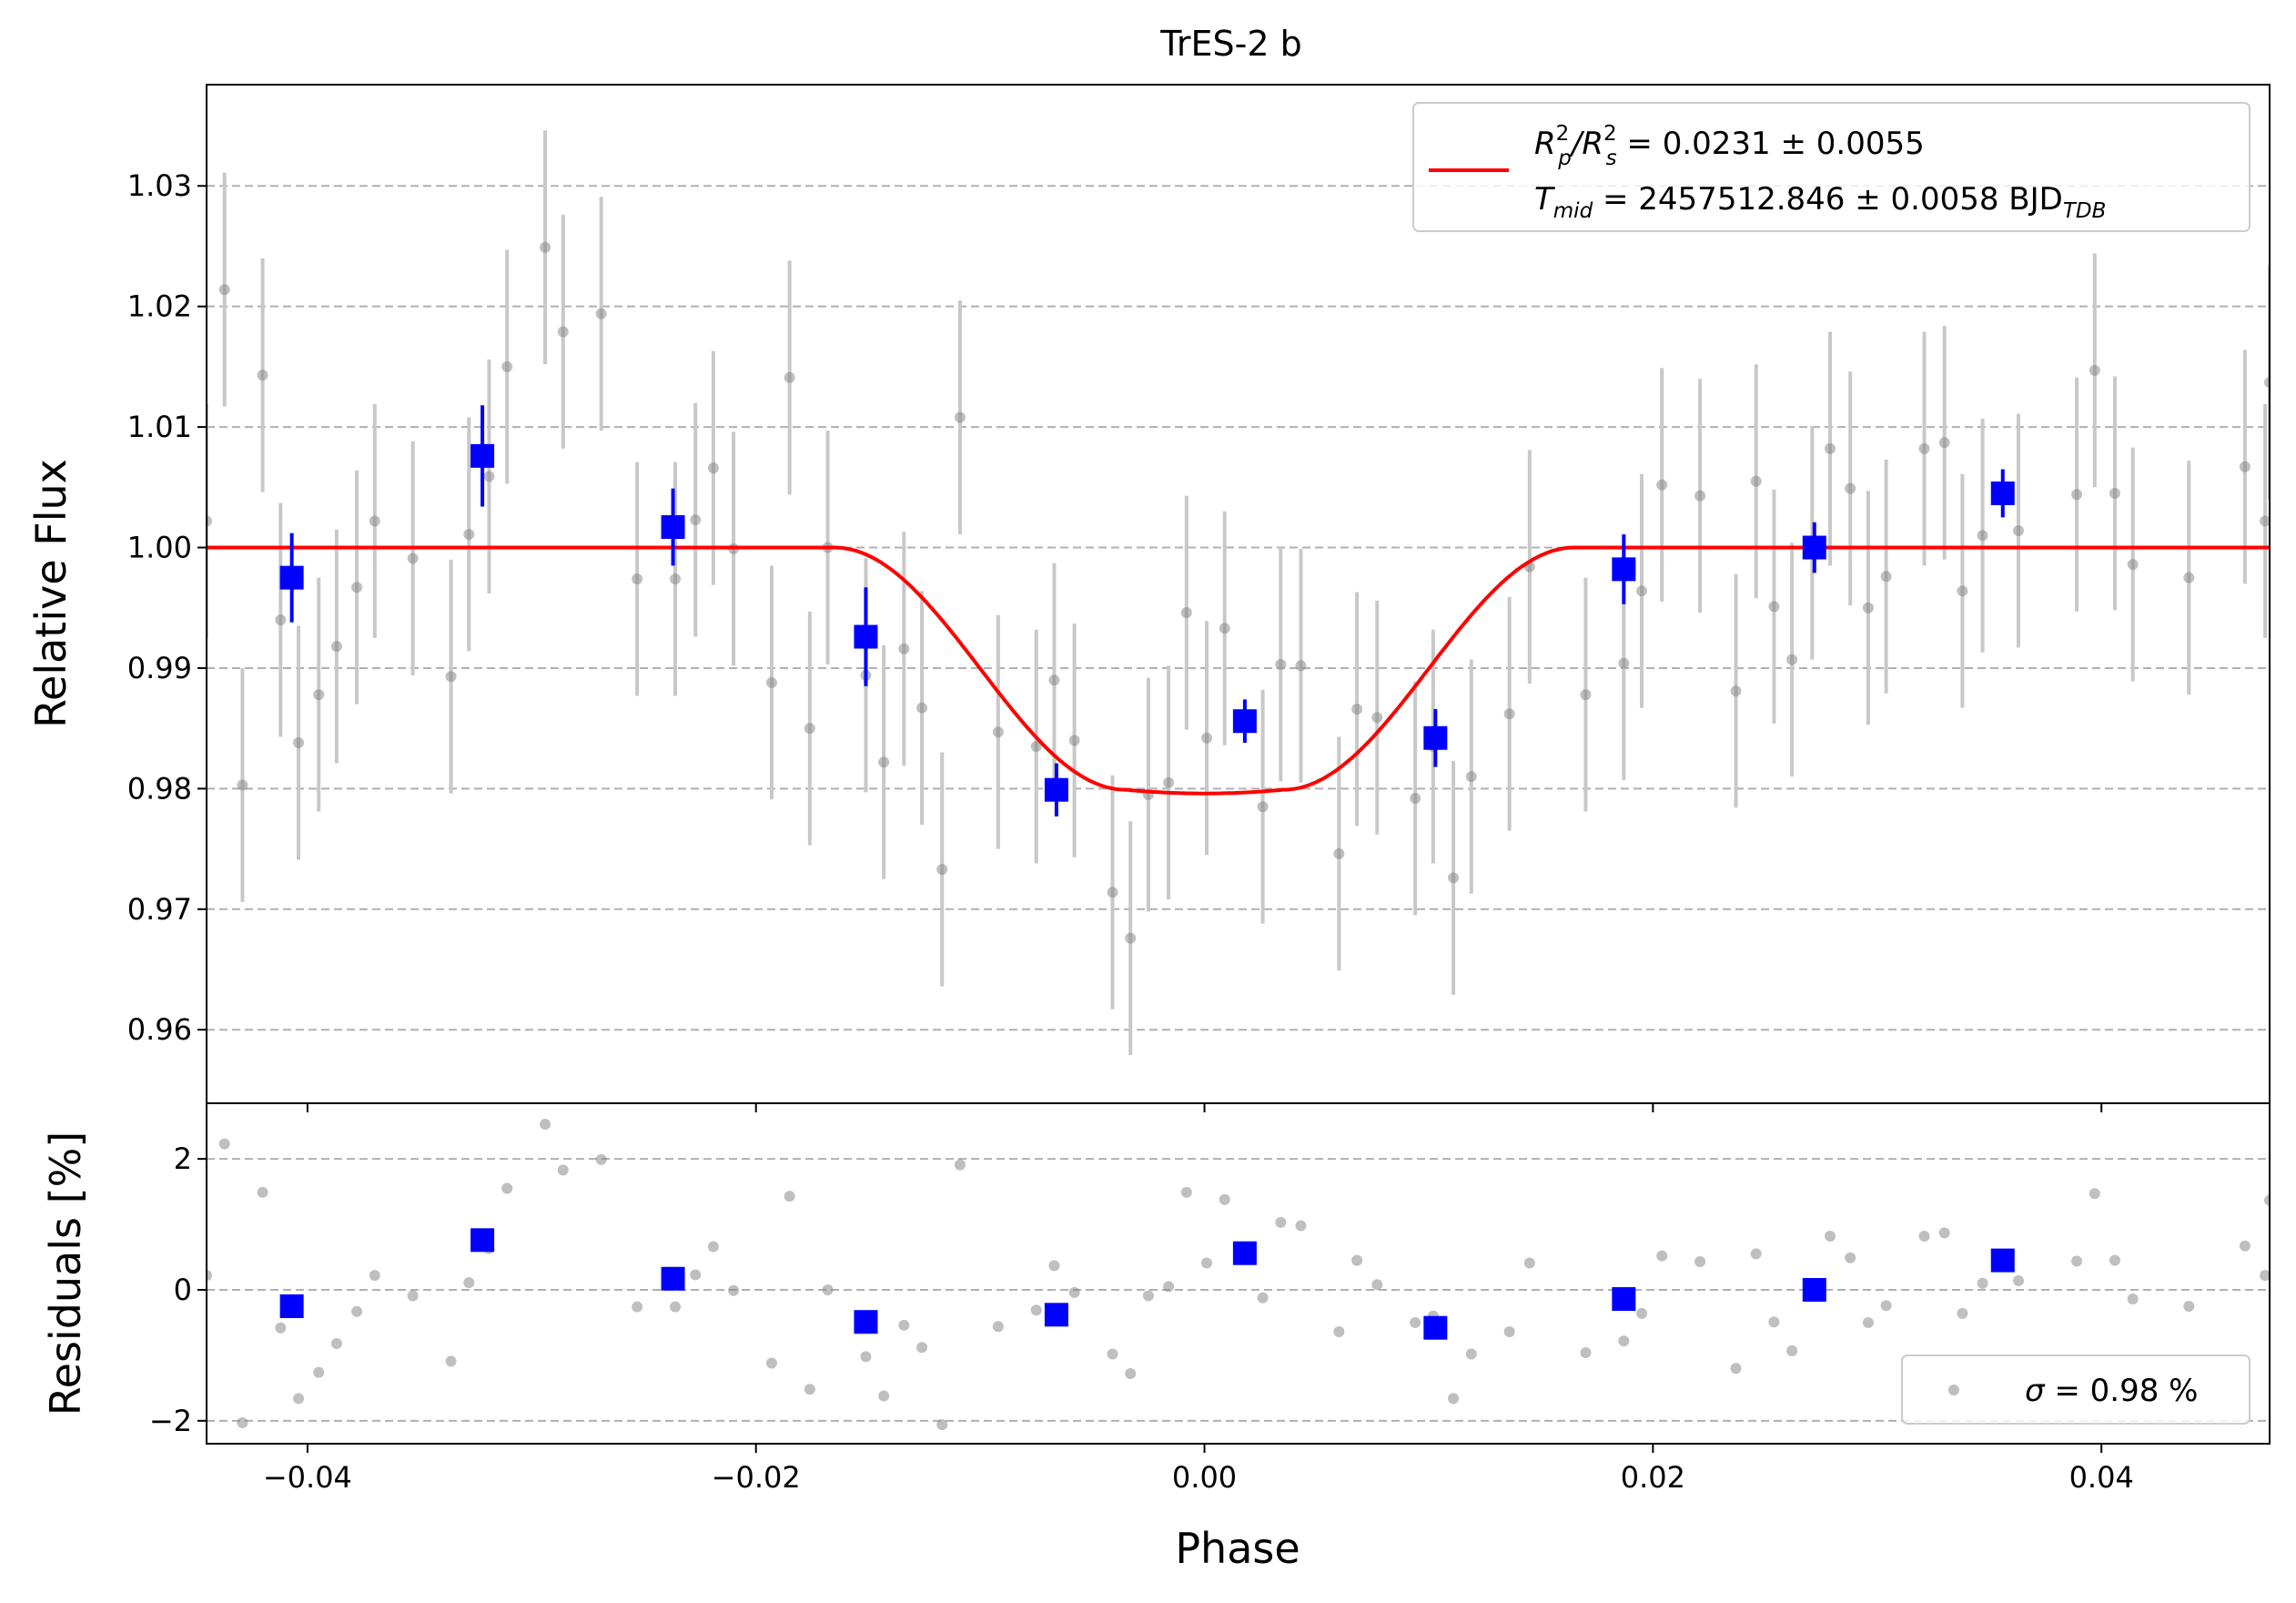 This screenshot has height=1603, width=2296. Describe the element at coordinates (1230, 44) in the screenshot. I see `plot-title: TrES-2 b` at that location.